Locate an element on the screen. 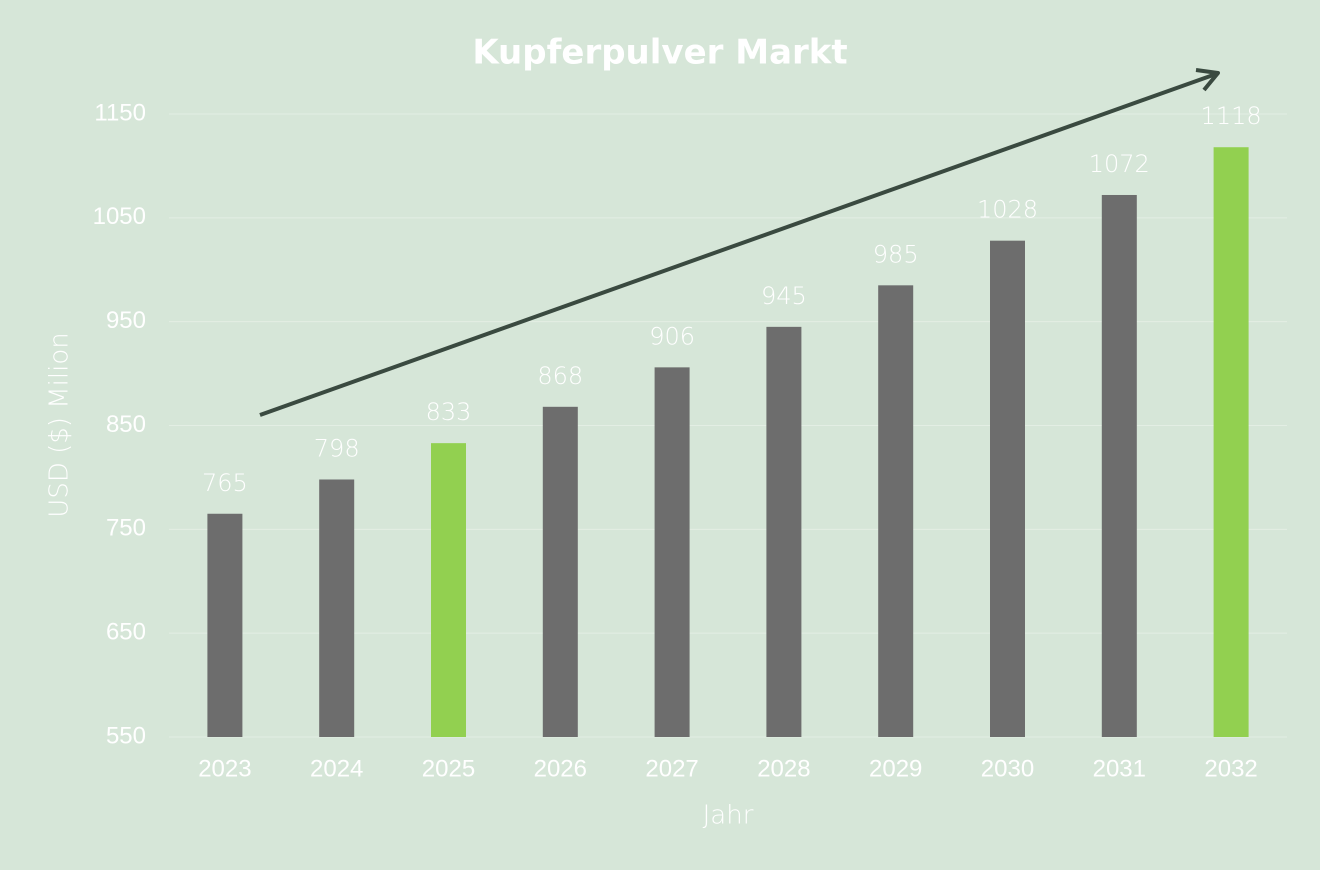 The height and width of the screenshot is (870, 1320). value-label: 798 is located at coordinates (337, 448).